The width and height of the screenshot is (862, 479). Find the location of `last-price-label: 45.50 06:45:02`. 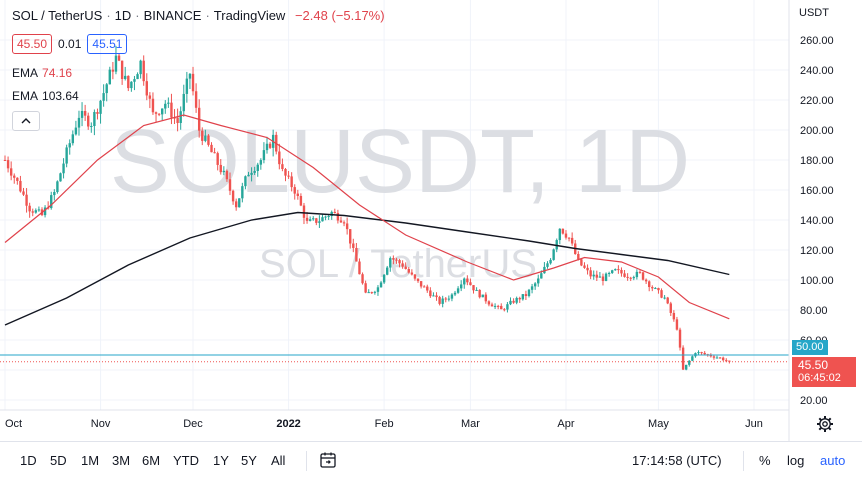

last-price-label: 45.50 06:45:02 is located at coordinates (824, 372).